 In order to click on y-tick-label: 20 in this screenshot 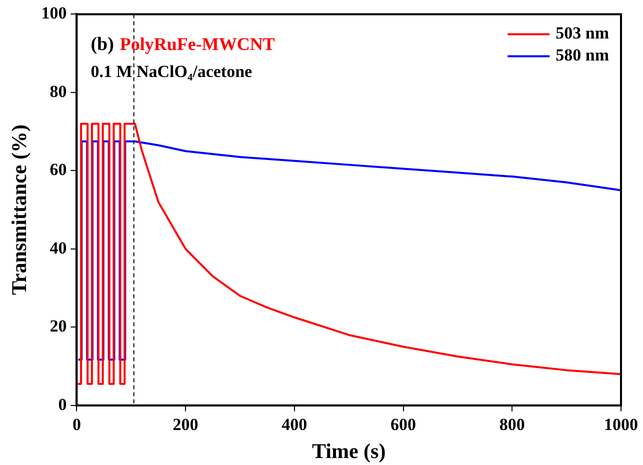, I will do `click(58, 326)`.